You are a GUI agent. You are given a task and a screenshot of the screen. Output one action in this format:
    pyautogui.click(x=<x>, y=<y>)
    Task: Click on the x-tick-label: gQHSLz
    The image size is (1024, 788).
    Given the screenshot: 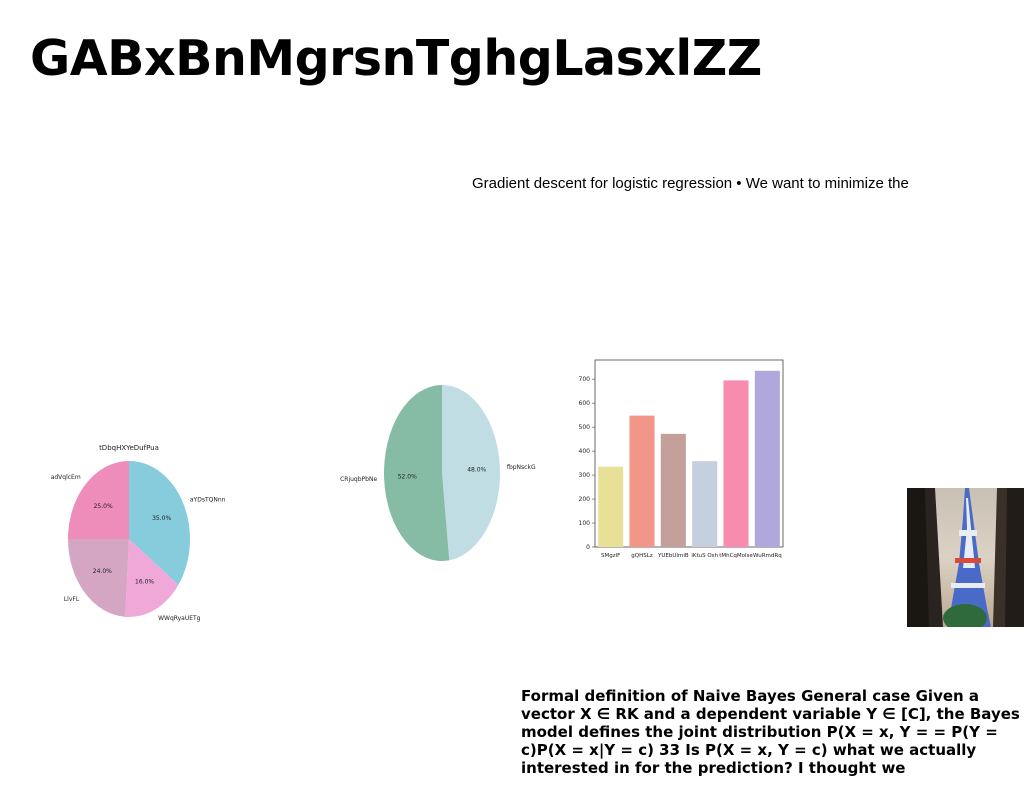 What is the action you would take?
    pyautogui.click(x=642, y=556)
    